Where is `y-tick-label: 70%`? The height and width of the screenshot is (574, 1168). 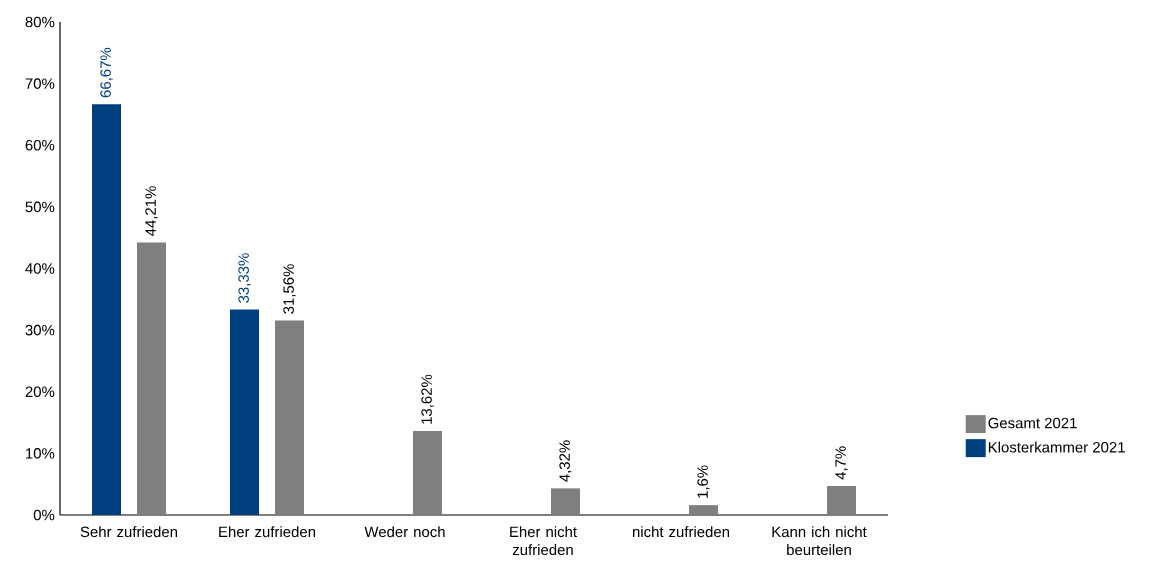 y-tick-label: 70% is located at coordinates (40, 83).